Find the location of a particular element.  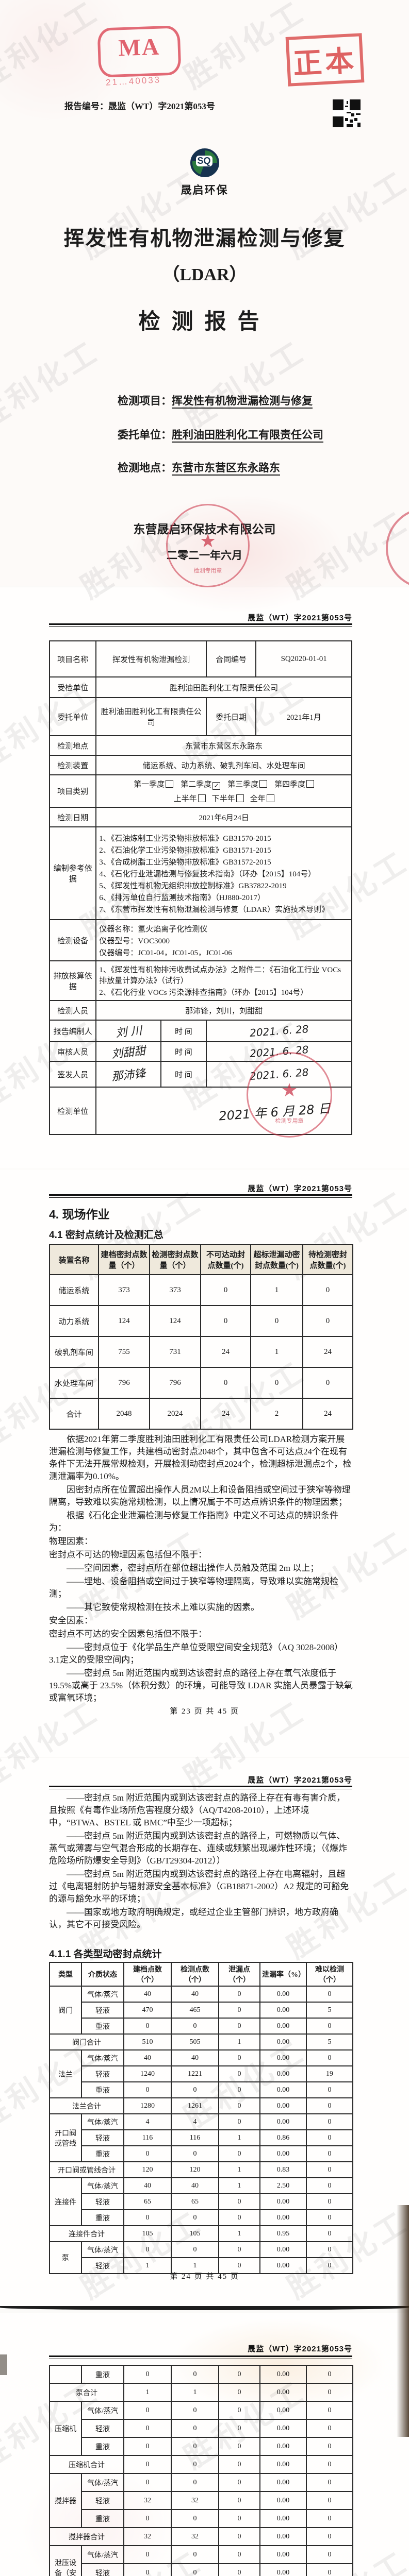

reference-item: 4、《石化行业泄漏检测与修复技术指南》（环办【2015】104号） is located at coordinates (208, 874).